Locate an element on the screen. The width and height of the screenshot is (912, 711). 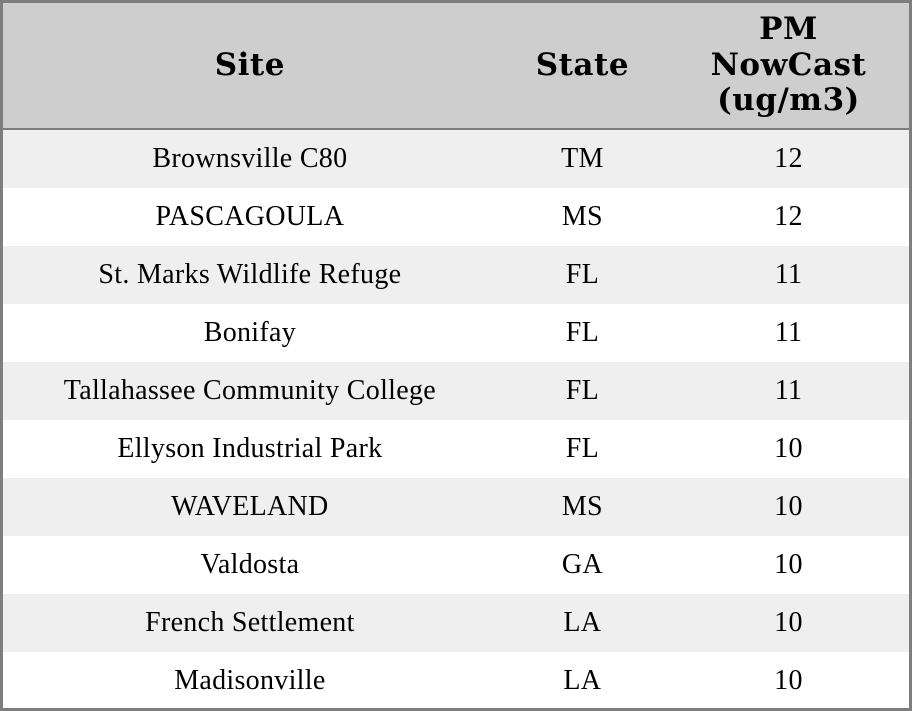
cell-site: St. Marks Wildlife Refuge is located at coordinates (250, 274).